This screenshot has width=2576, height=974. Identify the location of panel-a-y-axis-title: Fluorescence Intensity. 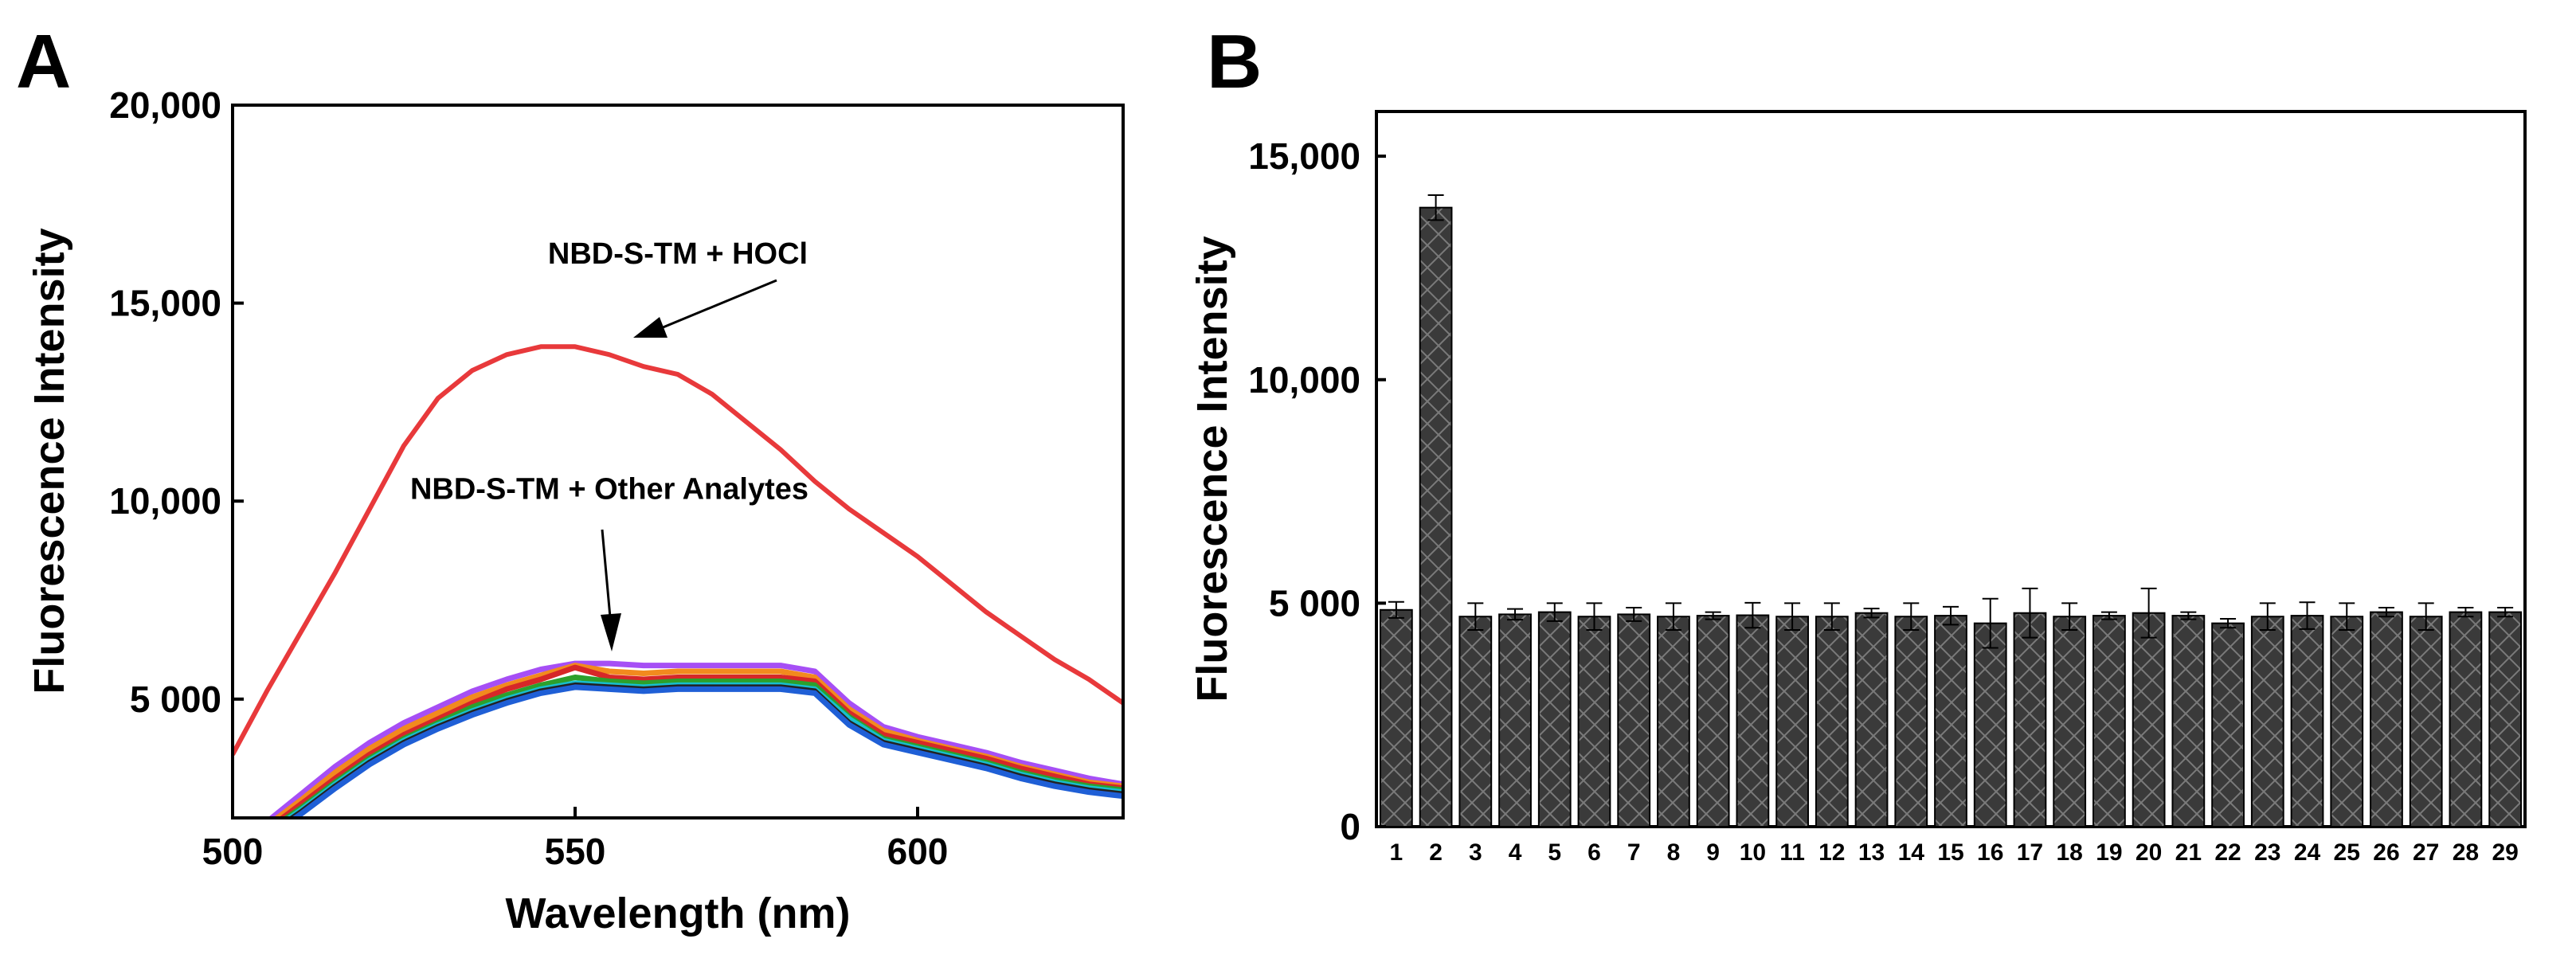
(49, 461).